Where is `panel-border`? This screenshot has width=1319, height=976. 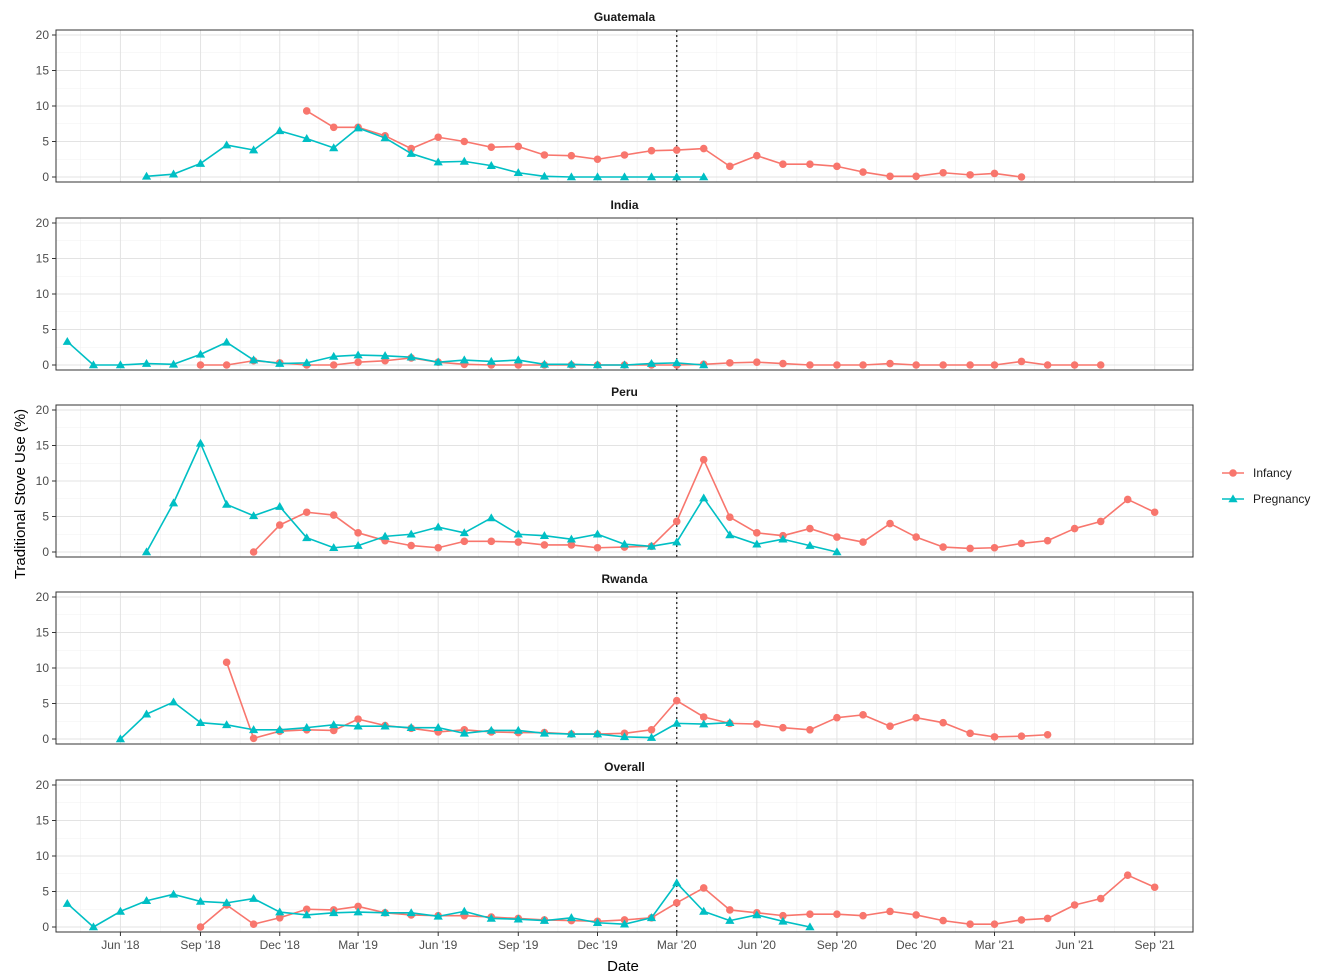 panel-border is located at coordinates (624, 856).